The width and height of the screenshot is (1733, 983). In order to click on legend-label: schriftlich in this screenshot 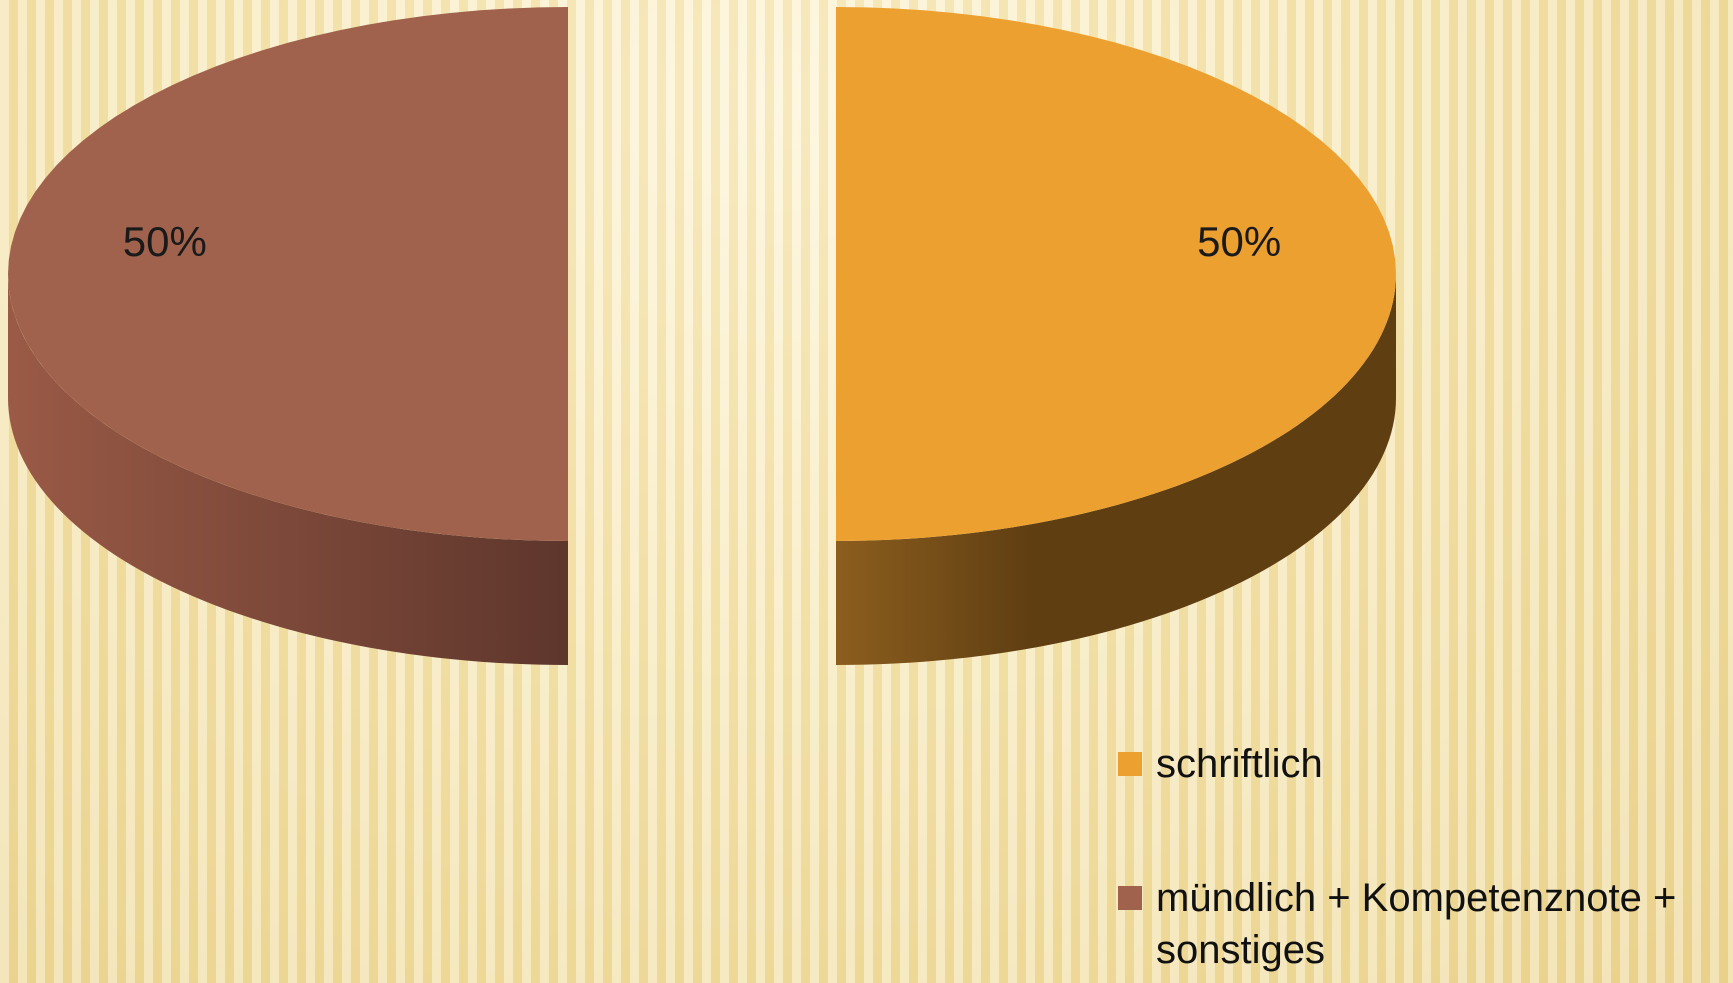, I will do `click(1239, 764)`.